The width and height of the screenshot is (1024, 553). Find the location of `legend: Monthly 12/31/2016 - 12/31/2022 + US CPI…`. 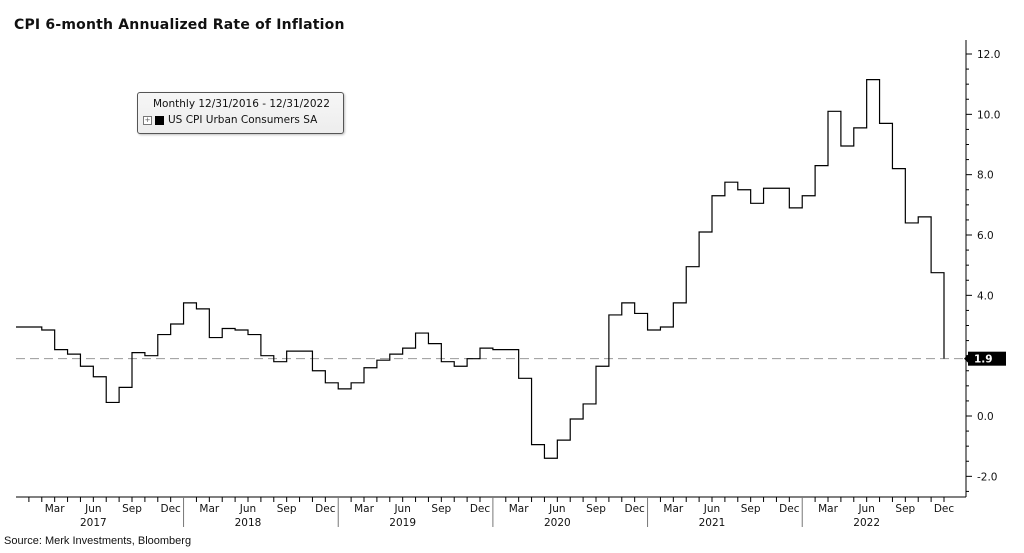

legend: Monthly 12/31/2016 - 12/31/2022 + US CPI… is located at coordinates (240, 113).